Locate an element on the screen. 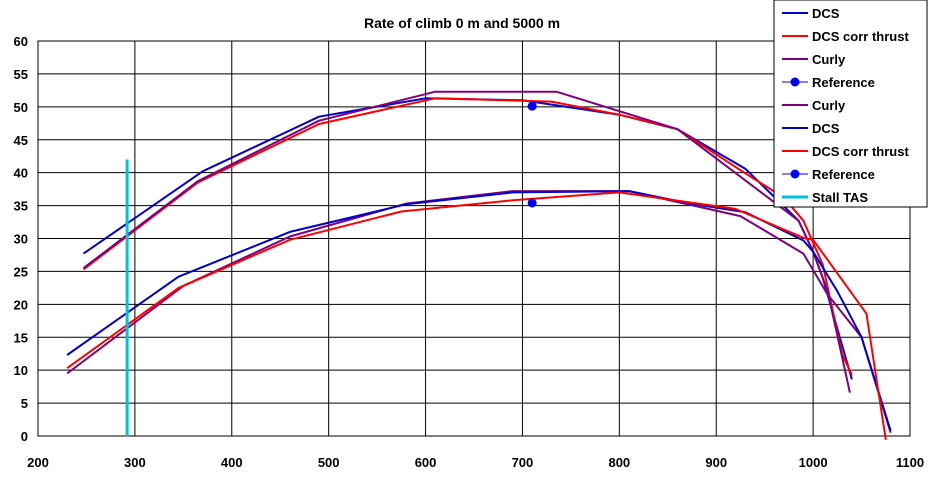 Image resolution: width=928 pixels, height=483 pixels. x-tick-label: 1100 is located at coordinates (910, 462).